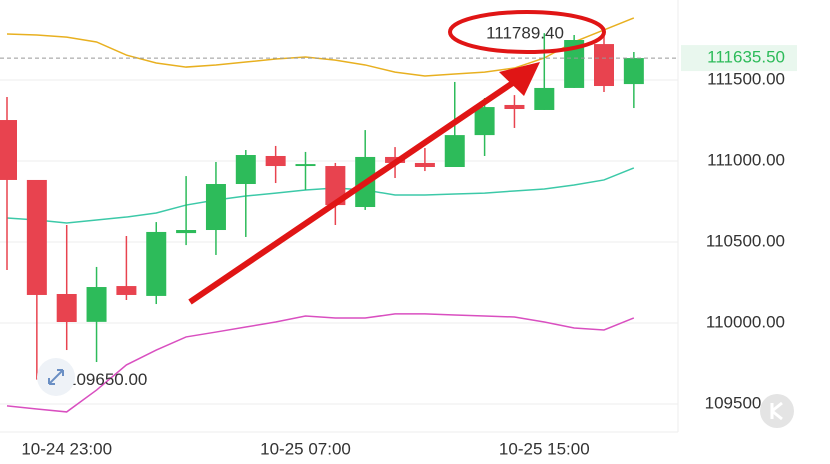 Image resolution: width=830 pixels, height=464 pixels. Describe the element at coordinates (745, 321) in the screenshot. I see `y-tick-label: 110000.00` at that location.